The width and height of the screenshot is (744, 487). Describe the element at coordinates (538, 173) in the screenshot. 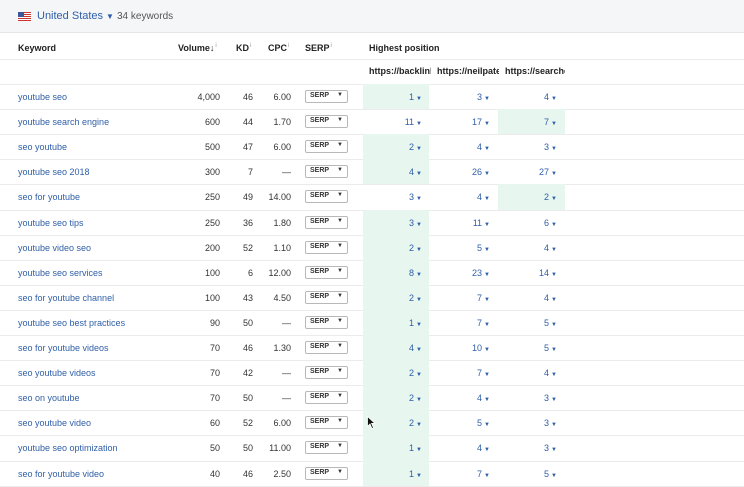

I see `position-value: 27 ▼` at that location.